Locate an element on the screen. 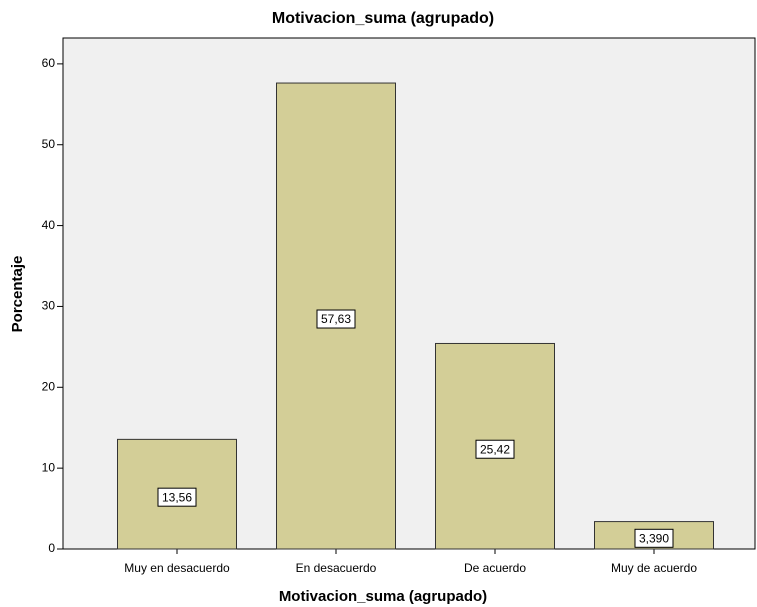  value-label: 57,63 is located at coordinates (336, 319).